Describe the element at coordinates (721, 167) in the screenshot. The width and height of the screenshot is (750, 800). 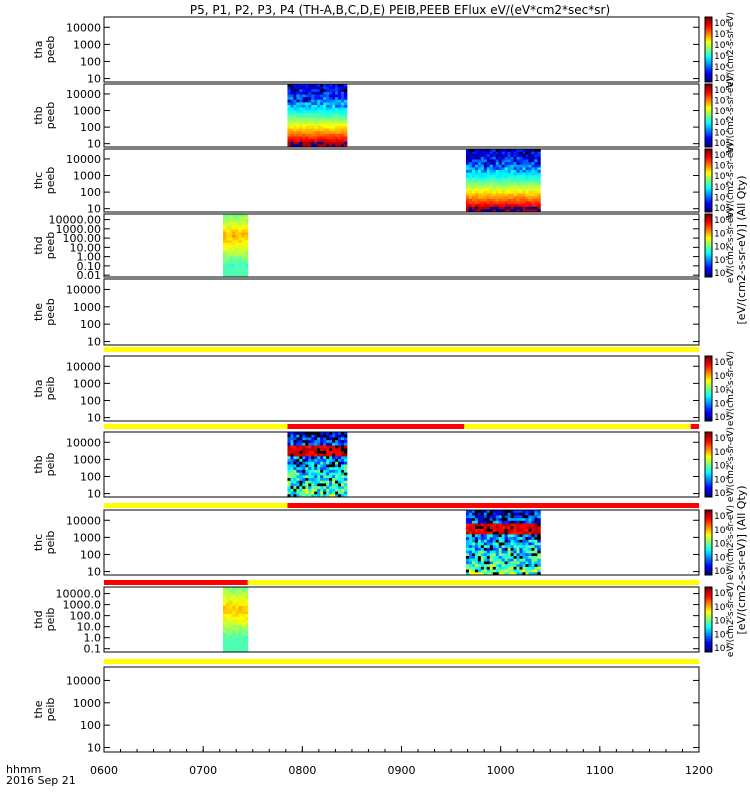
I see `colorbar-tick-label: 10⁷` at that location.